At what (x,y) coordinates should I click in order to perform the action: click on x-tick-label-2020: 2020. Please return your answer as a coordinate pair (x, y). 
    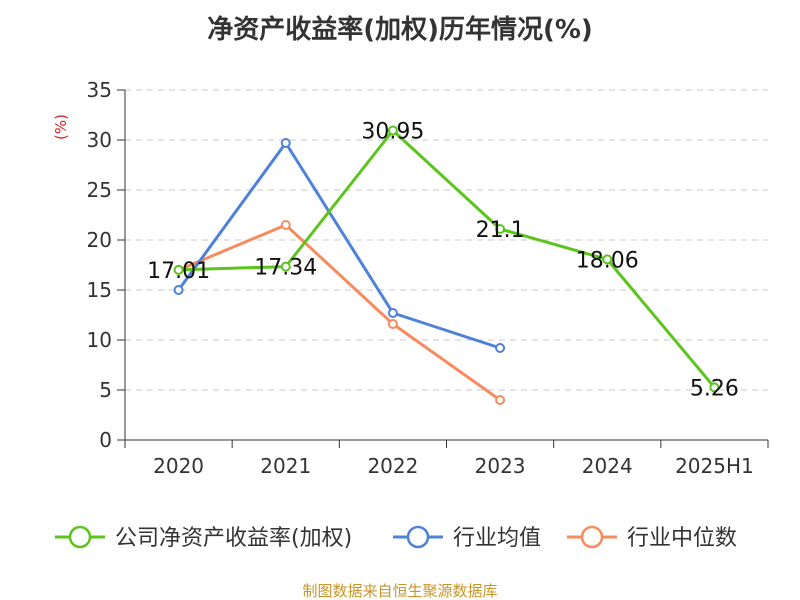
    Looking at the image, I should click on (178, 466).